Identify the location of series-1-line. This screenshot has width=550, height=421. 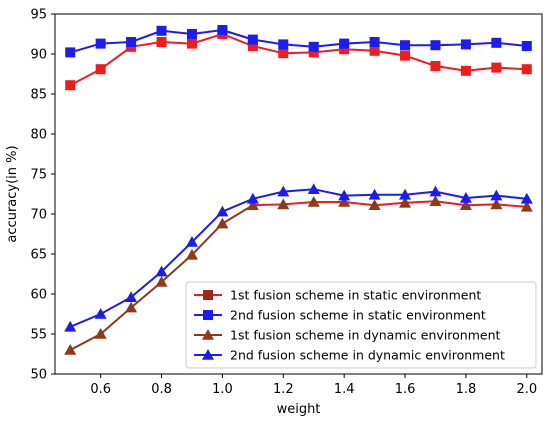
(298, 59).